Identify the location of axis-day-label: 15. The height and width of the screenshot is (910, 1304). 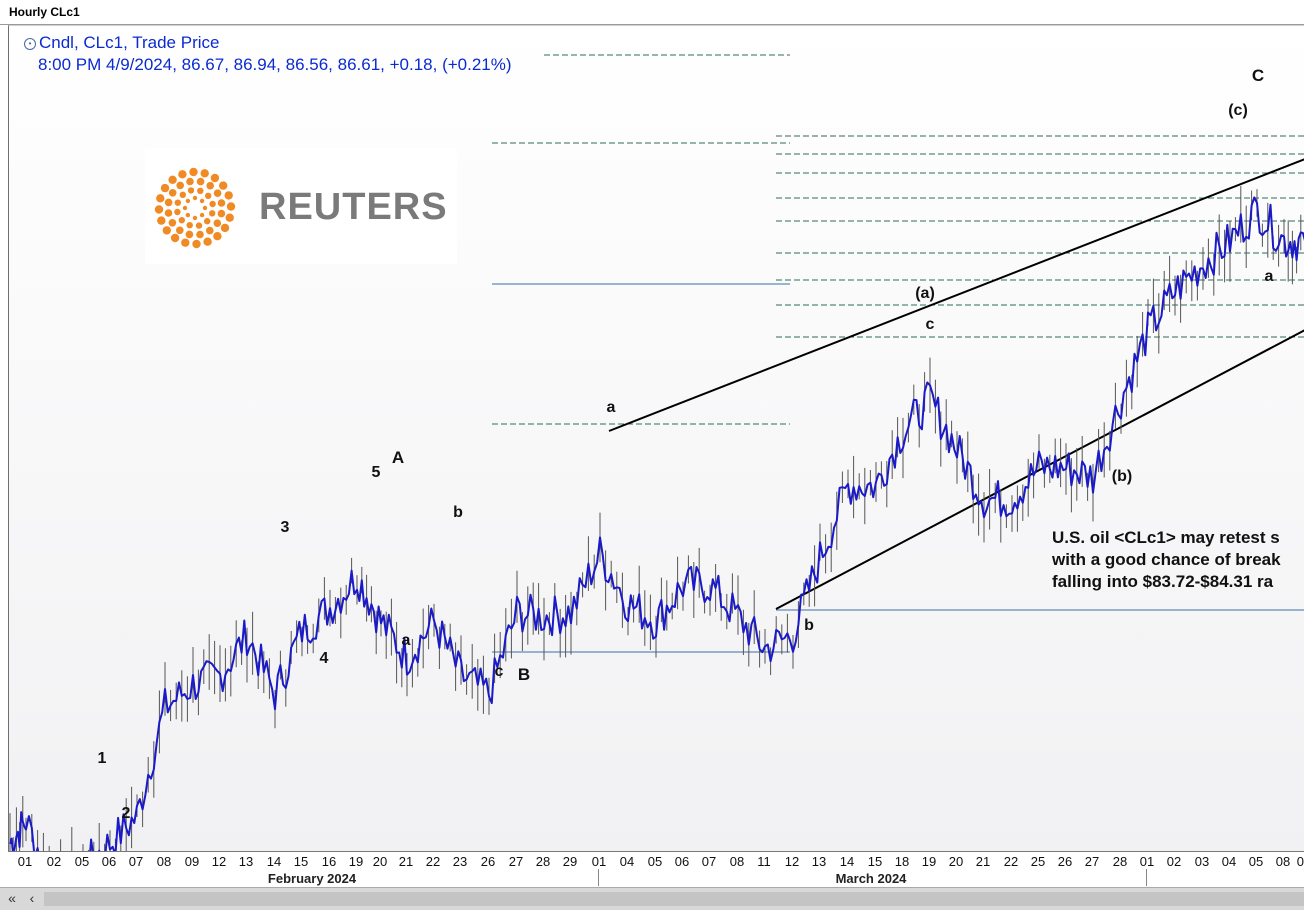
(875, 861).